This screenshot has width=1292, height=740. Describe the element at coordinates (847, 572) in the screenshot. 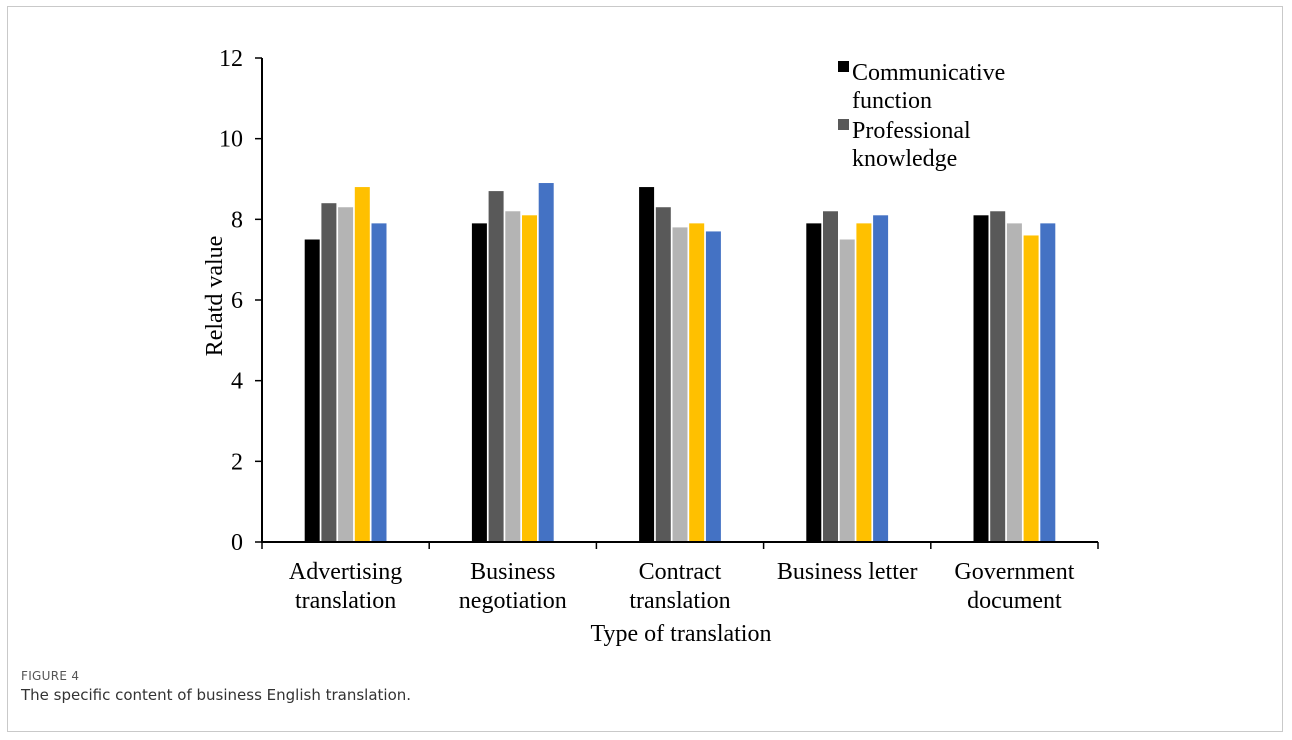

I see `x-tick-label: Business letter` at that location.